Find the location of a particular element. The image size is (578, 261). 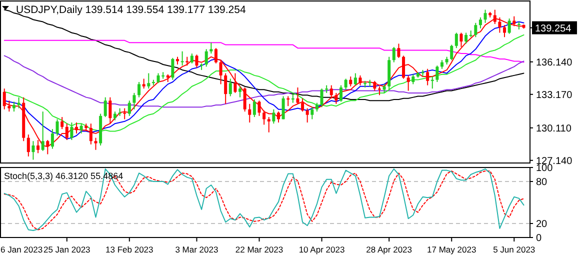

x-tick-label: 10 Apr 2023 is located at coordinates (321, 249).